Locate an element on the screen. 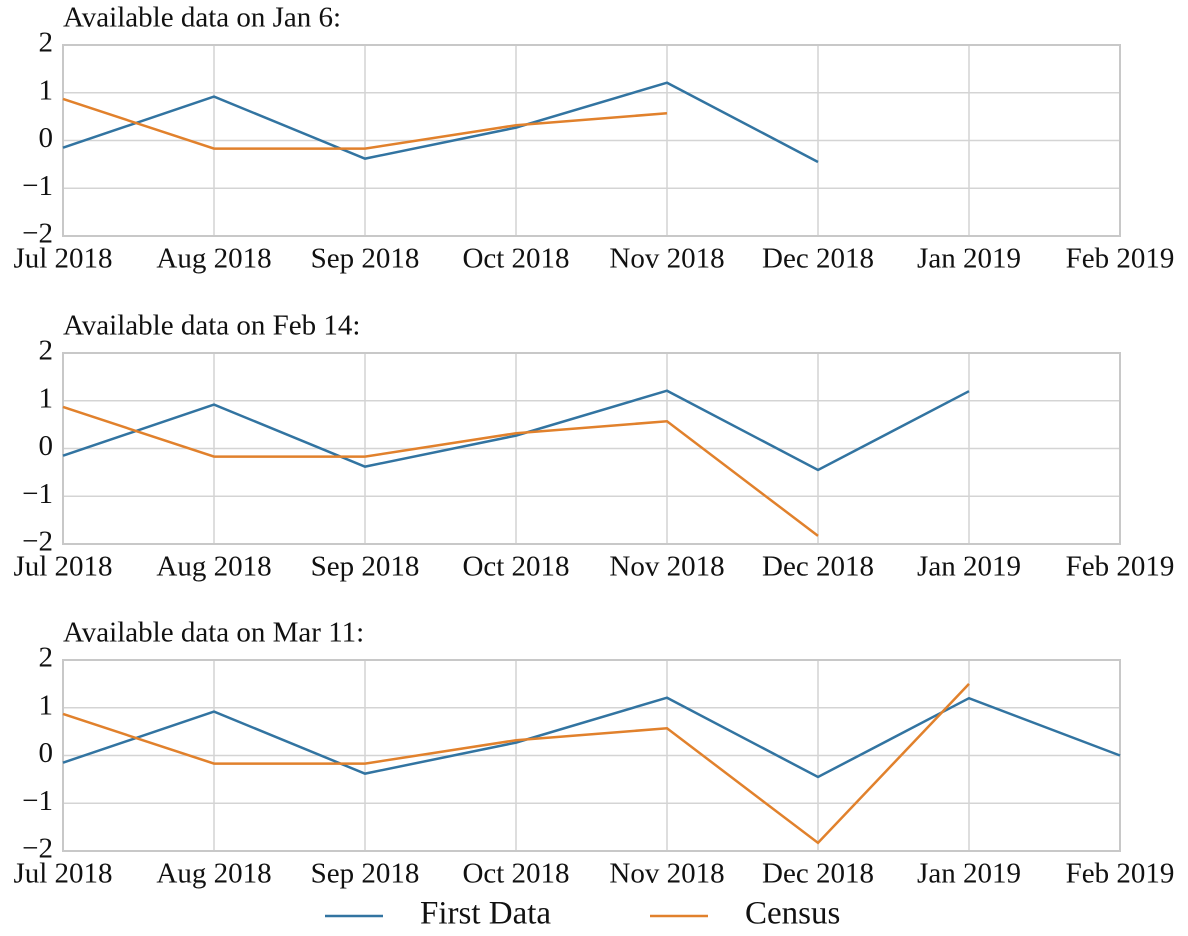 This screenshot has width=1188, height=936. legend-label: Census is located at coordinates (792, 914).